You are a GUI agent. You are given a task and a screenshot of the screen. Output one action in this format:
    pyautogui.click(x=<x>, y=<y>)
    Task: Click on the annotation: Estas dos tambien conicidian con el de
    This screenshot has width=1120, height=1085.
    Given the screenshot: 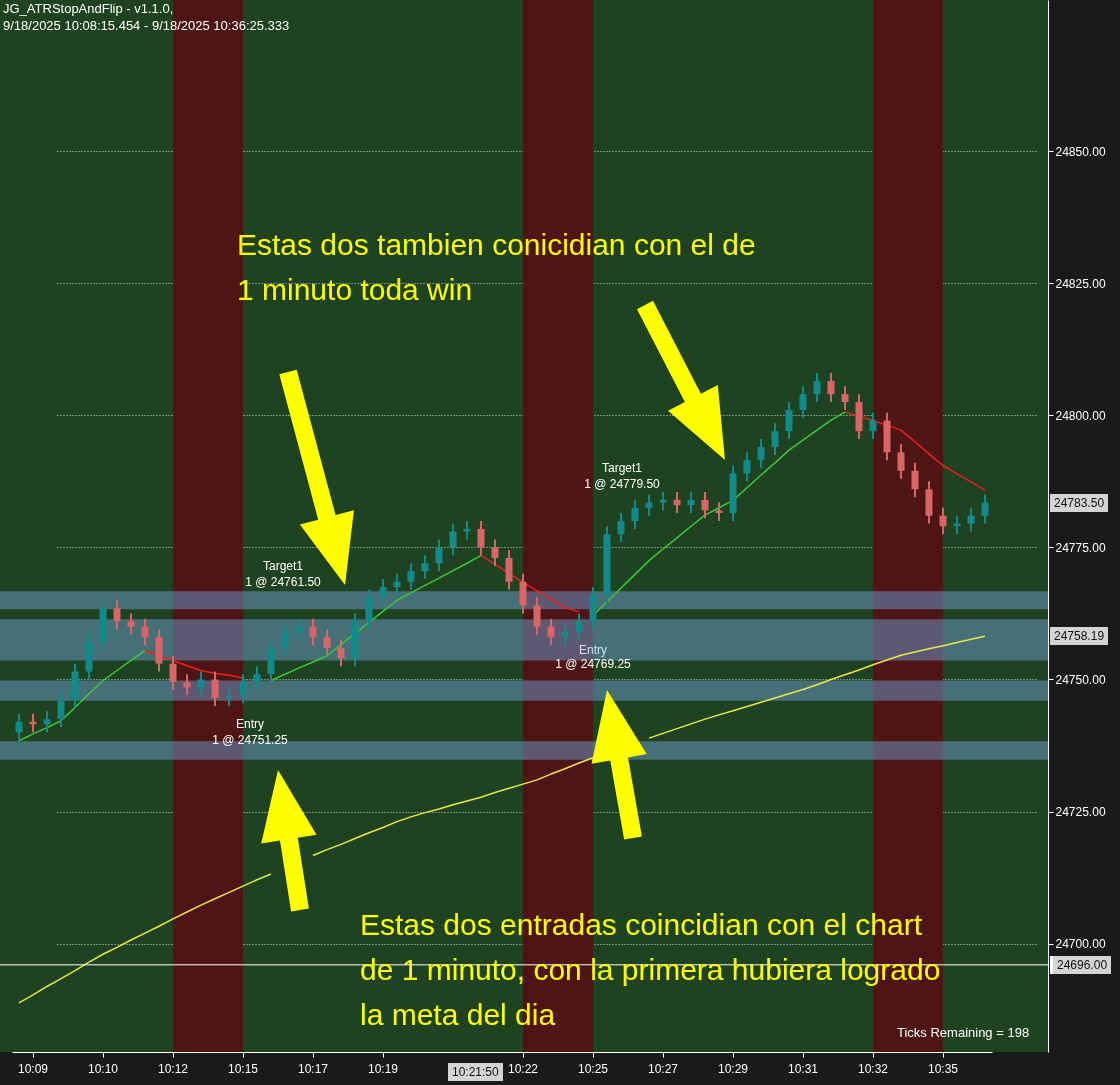 What is the action you would take?
    pyautogui.click(x=496, y=245)
    